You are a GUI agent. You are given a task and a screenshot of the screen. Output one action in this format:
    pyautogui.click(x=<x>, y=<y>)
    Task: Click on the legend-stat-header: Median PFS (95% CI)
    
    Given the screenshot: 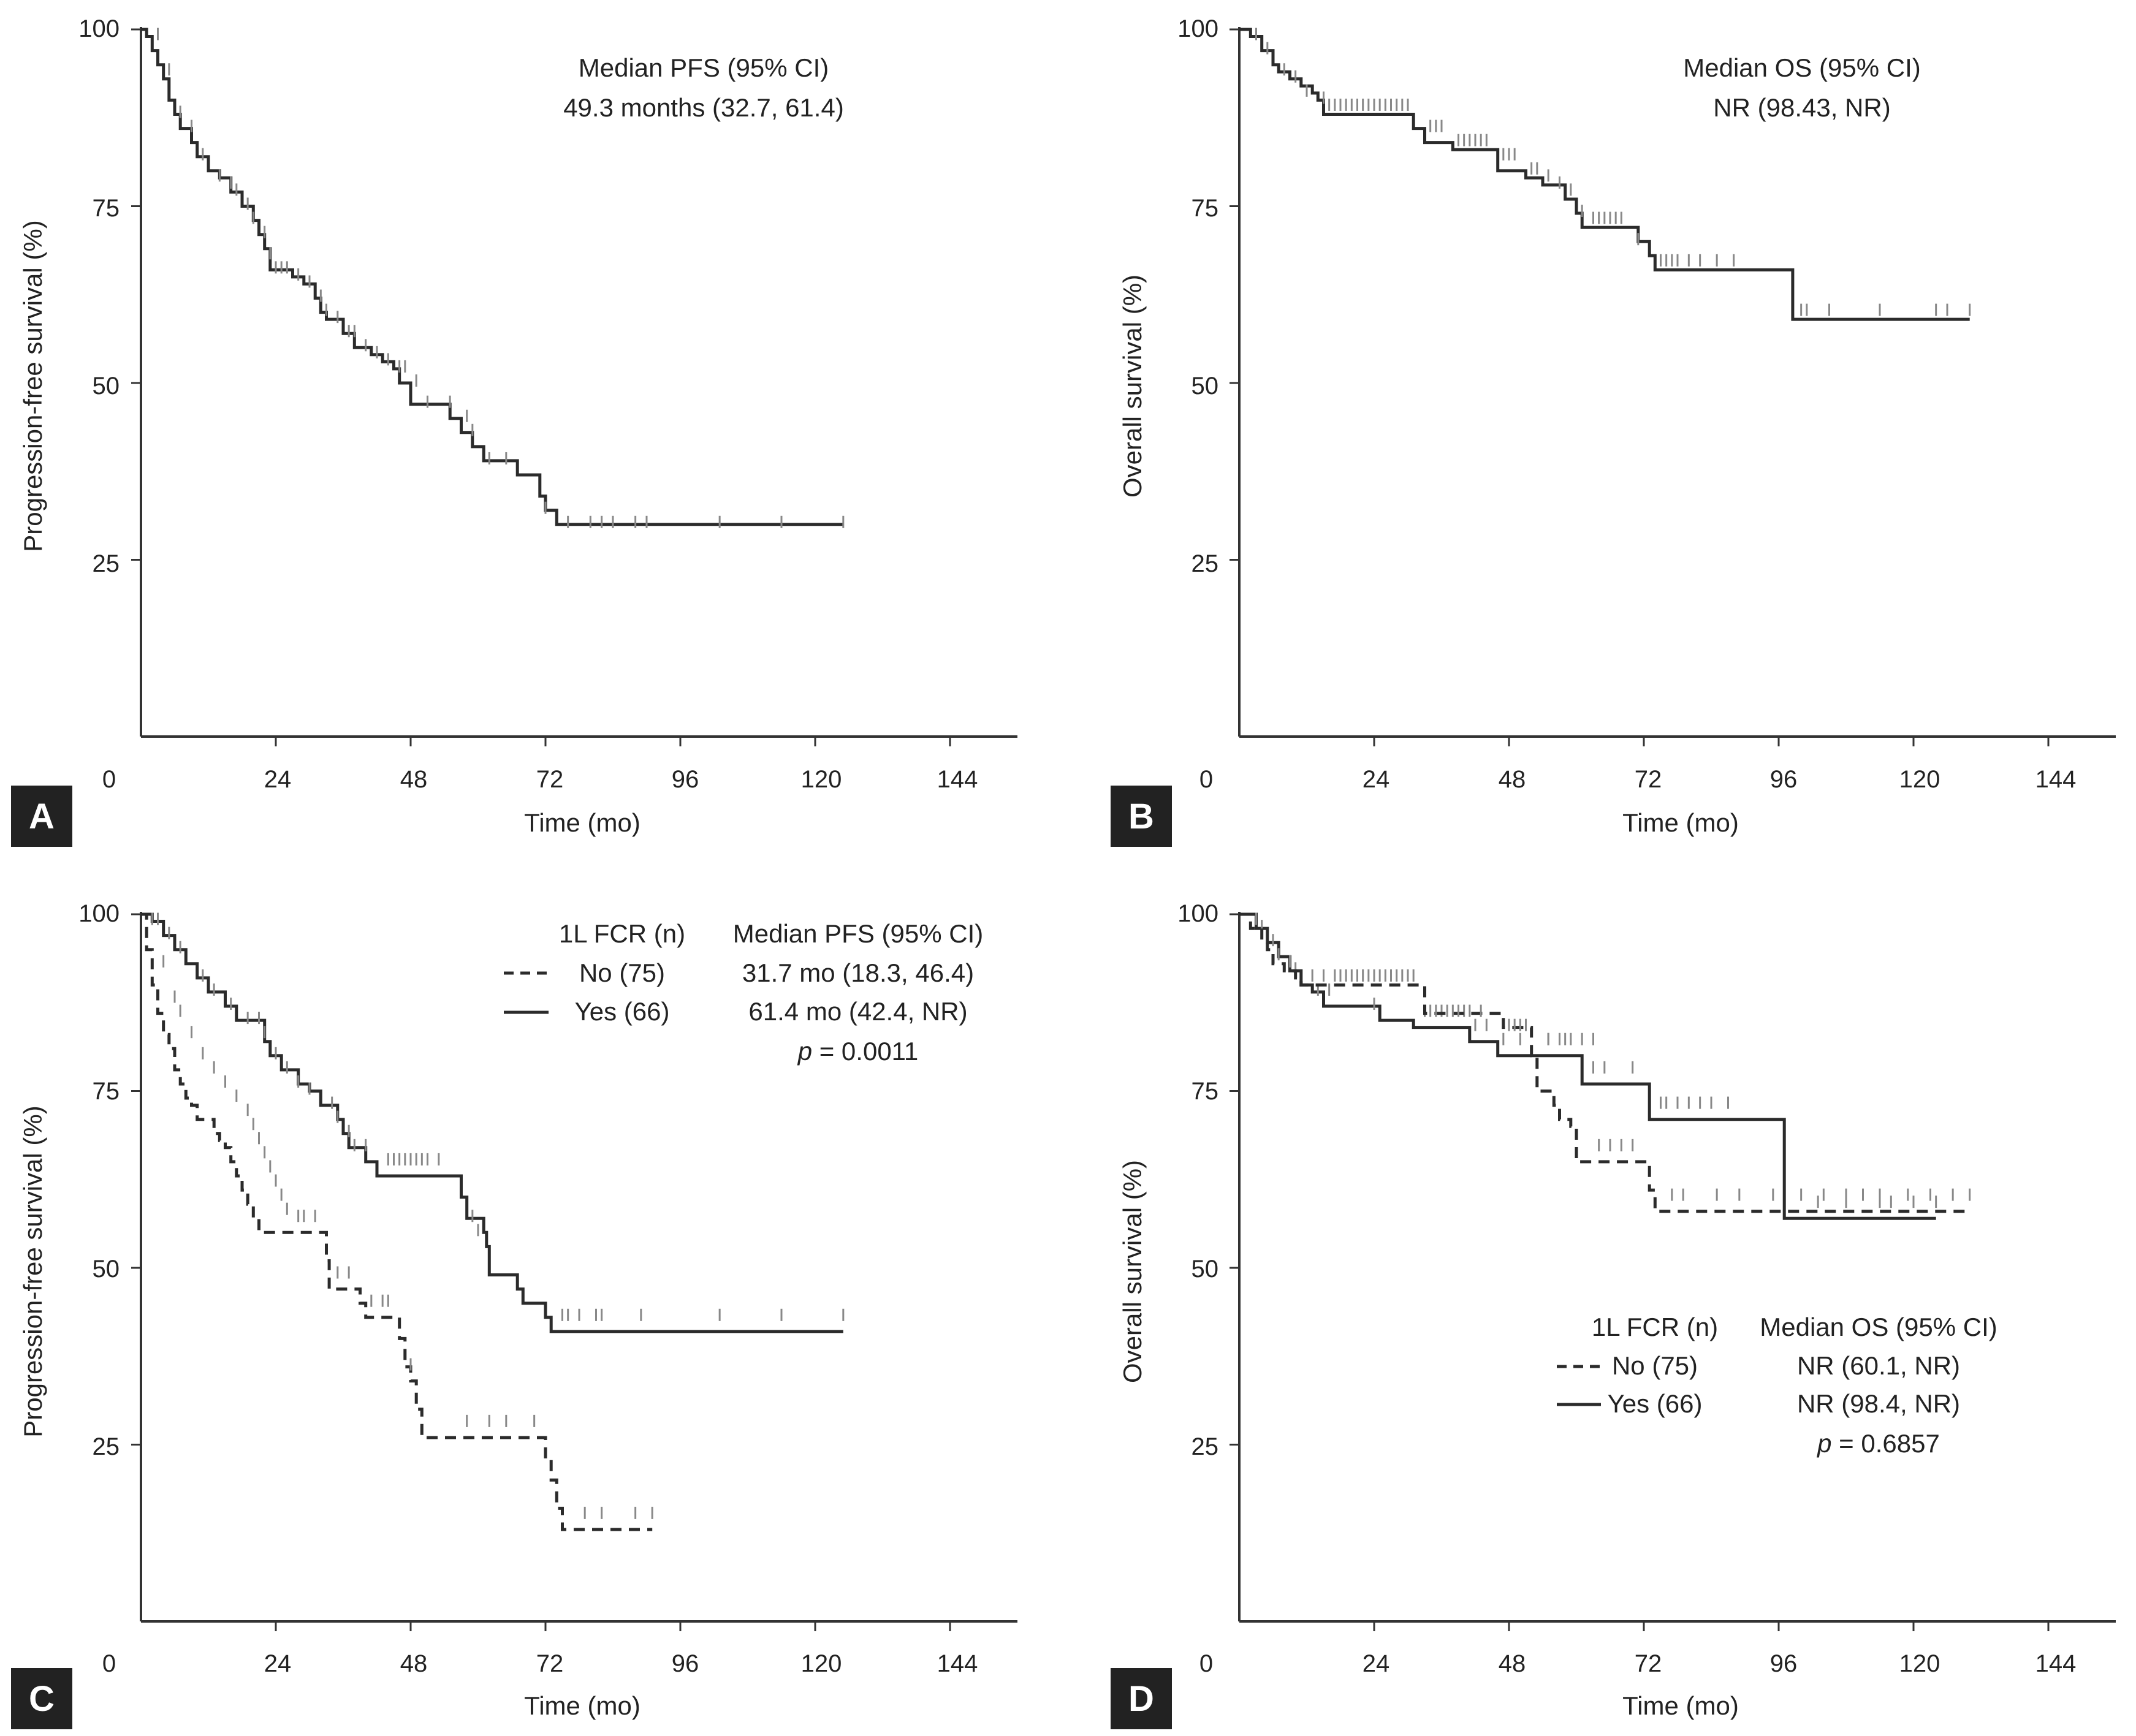 What is the action you would take?
    pyautogui.click(x=858, y=933)
    